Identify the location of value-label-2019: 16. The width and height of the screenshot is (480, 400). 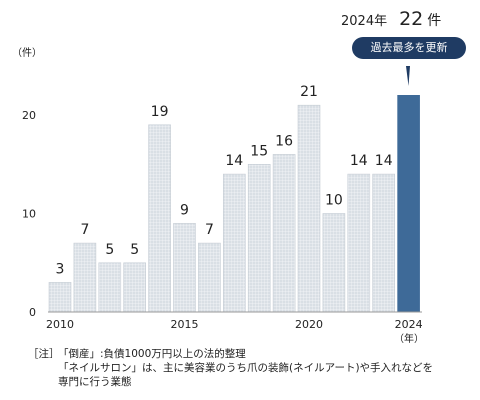
(284, 141).